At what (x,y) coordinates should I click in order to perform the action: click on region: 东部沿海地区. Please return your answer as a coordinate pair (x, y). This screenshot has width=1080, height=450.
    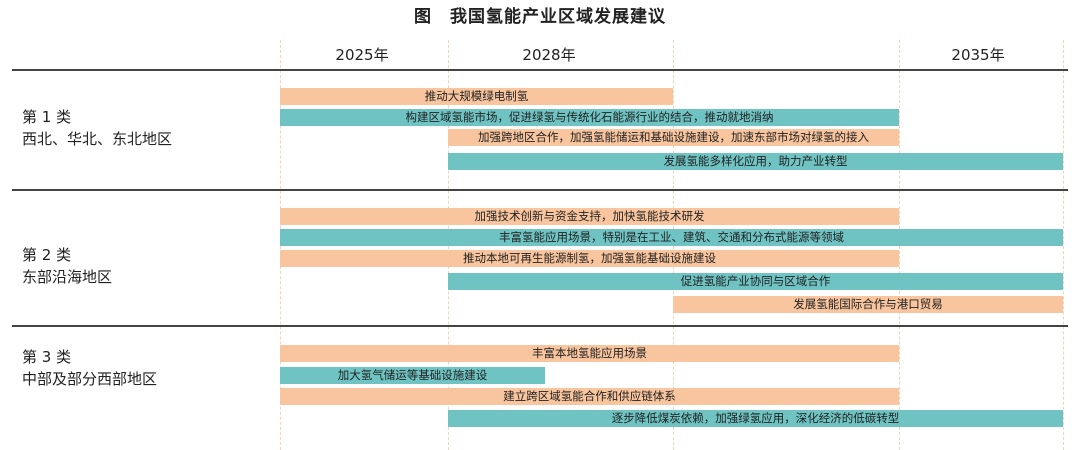
    Looking at the image, I should click on (67, 277).